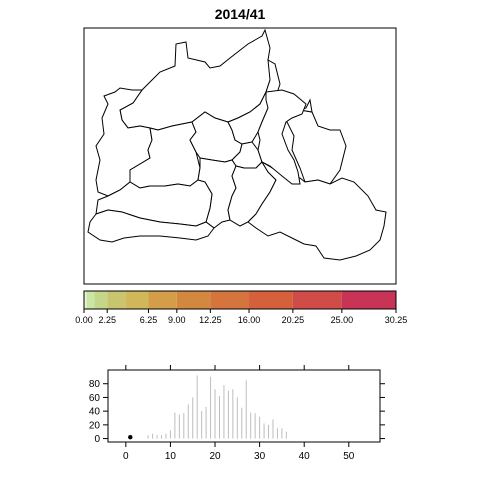 The width and height of the screenshot is (480, 480). Describe the element at coordinates (342, 320) in the screenshot. I see `color-scale-label: 25.00` at that location.